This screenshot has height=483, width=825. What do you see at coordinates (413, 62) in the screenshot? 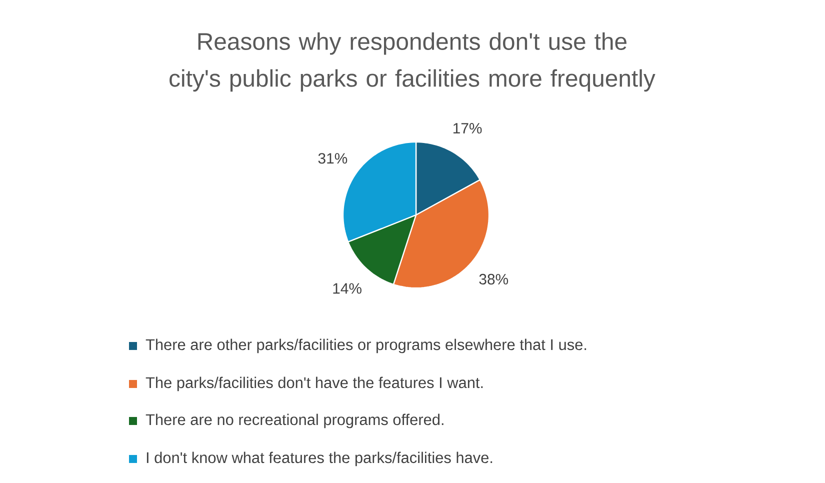
I see `chart-title: Reasons why respondents don't use the city's public parks or facilities more frequently` at bounding box center [413, 62].